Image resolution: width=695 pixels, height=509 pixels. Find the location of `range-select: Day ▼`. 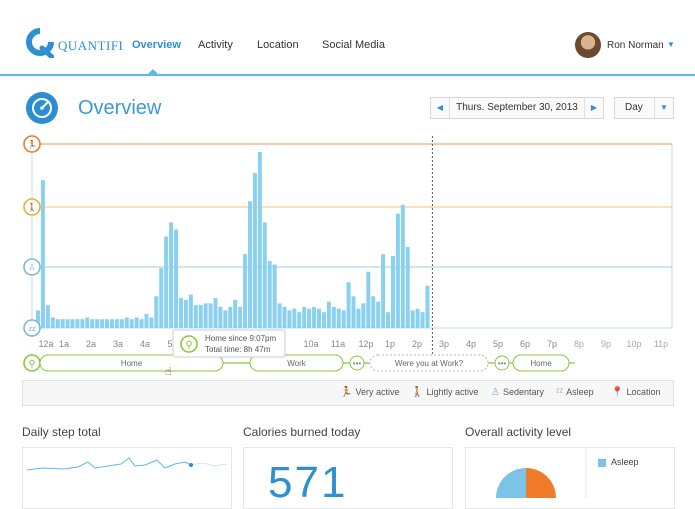

range-select: Day ▼ is located at coordinates (644, 108).